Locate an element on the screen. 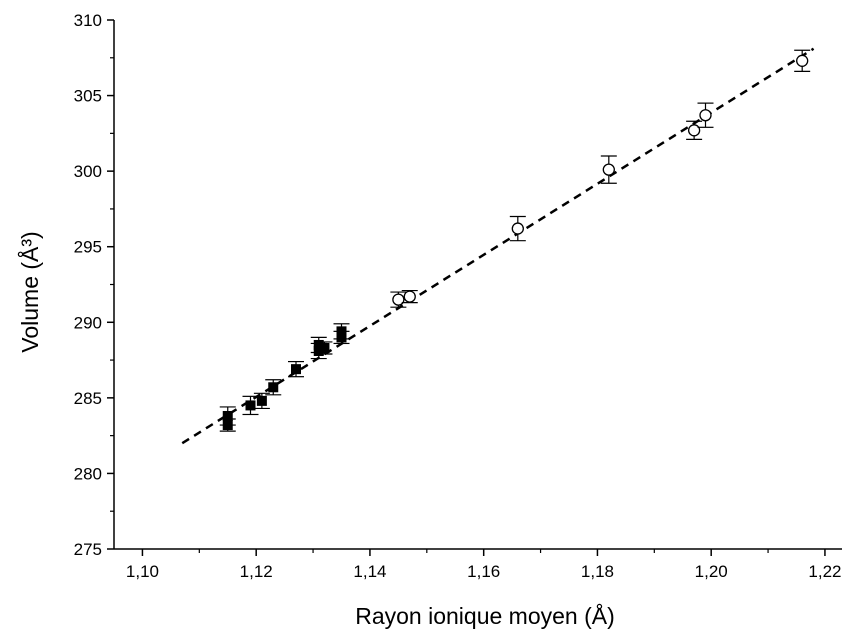 This screenshot has width=865, height=637. y-tick-label: 310 is located at coordinates (88, 20).